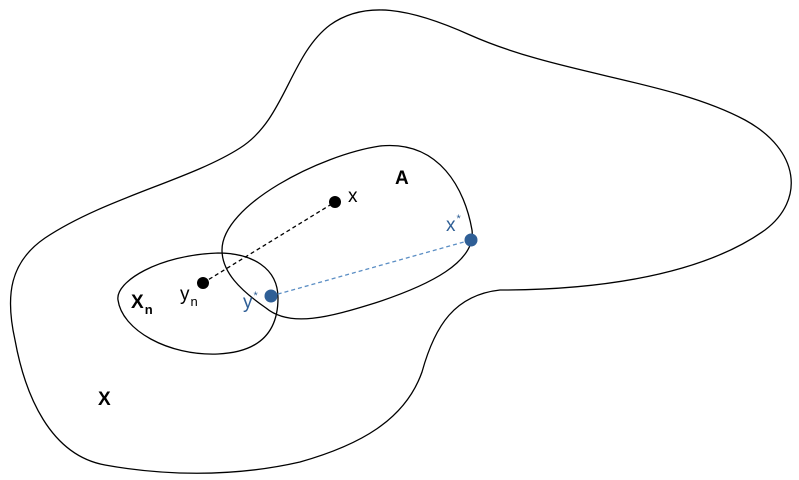 The height and width of the screenshot is (480, 799). What do you see at coordinates (347, 232) in the screenshot?
I see `set-a-boundary` at bounding box center [347, 232].